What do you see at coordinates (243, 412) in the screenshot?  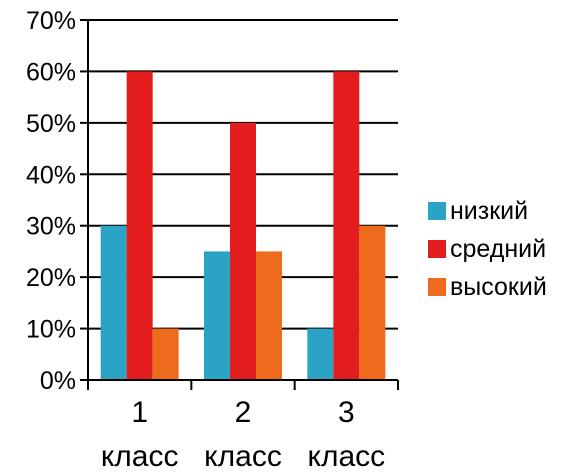 I see `x-category-label: 2` at bounding box center [243, 412].